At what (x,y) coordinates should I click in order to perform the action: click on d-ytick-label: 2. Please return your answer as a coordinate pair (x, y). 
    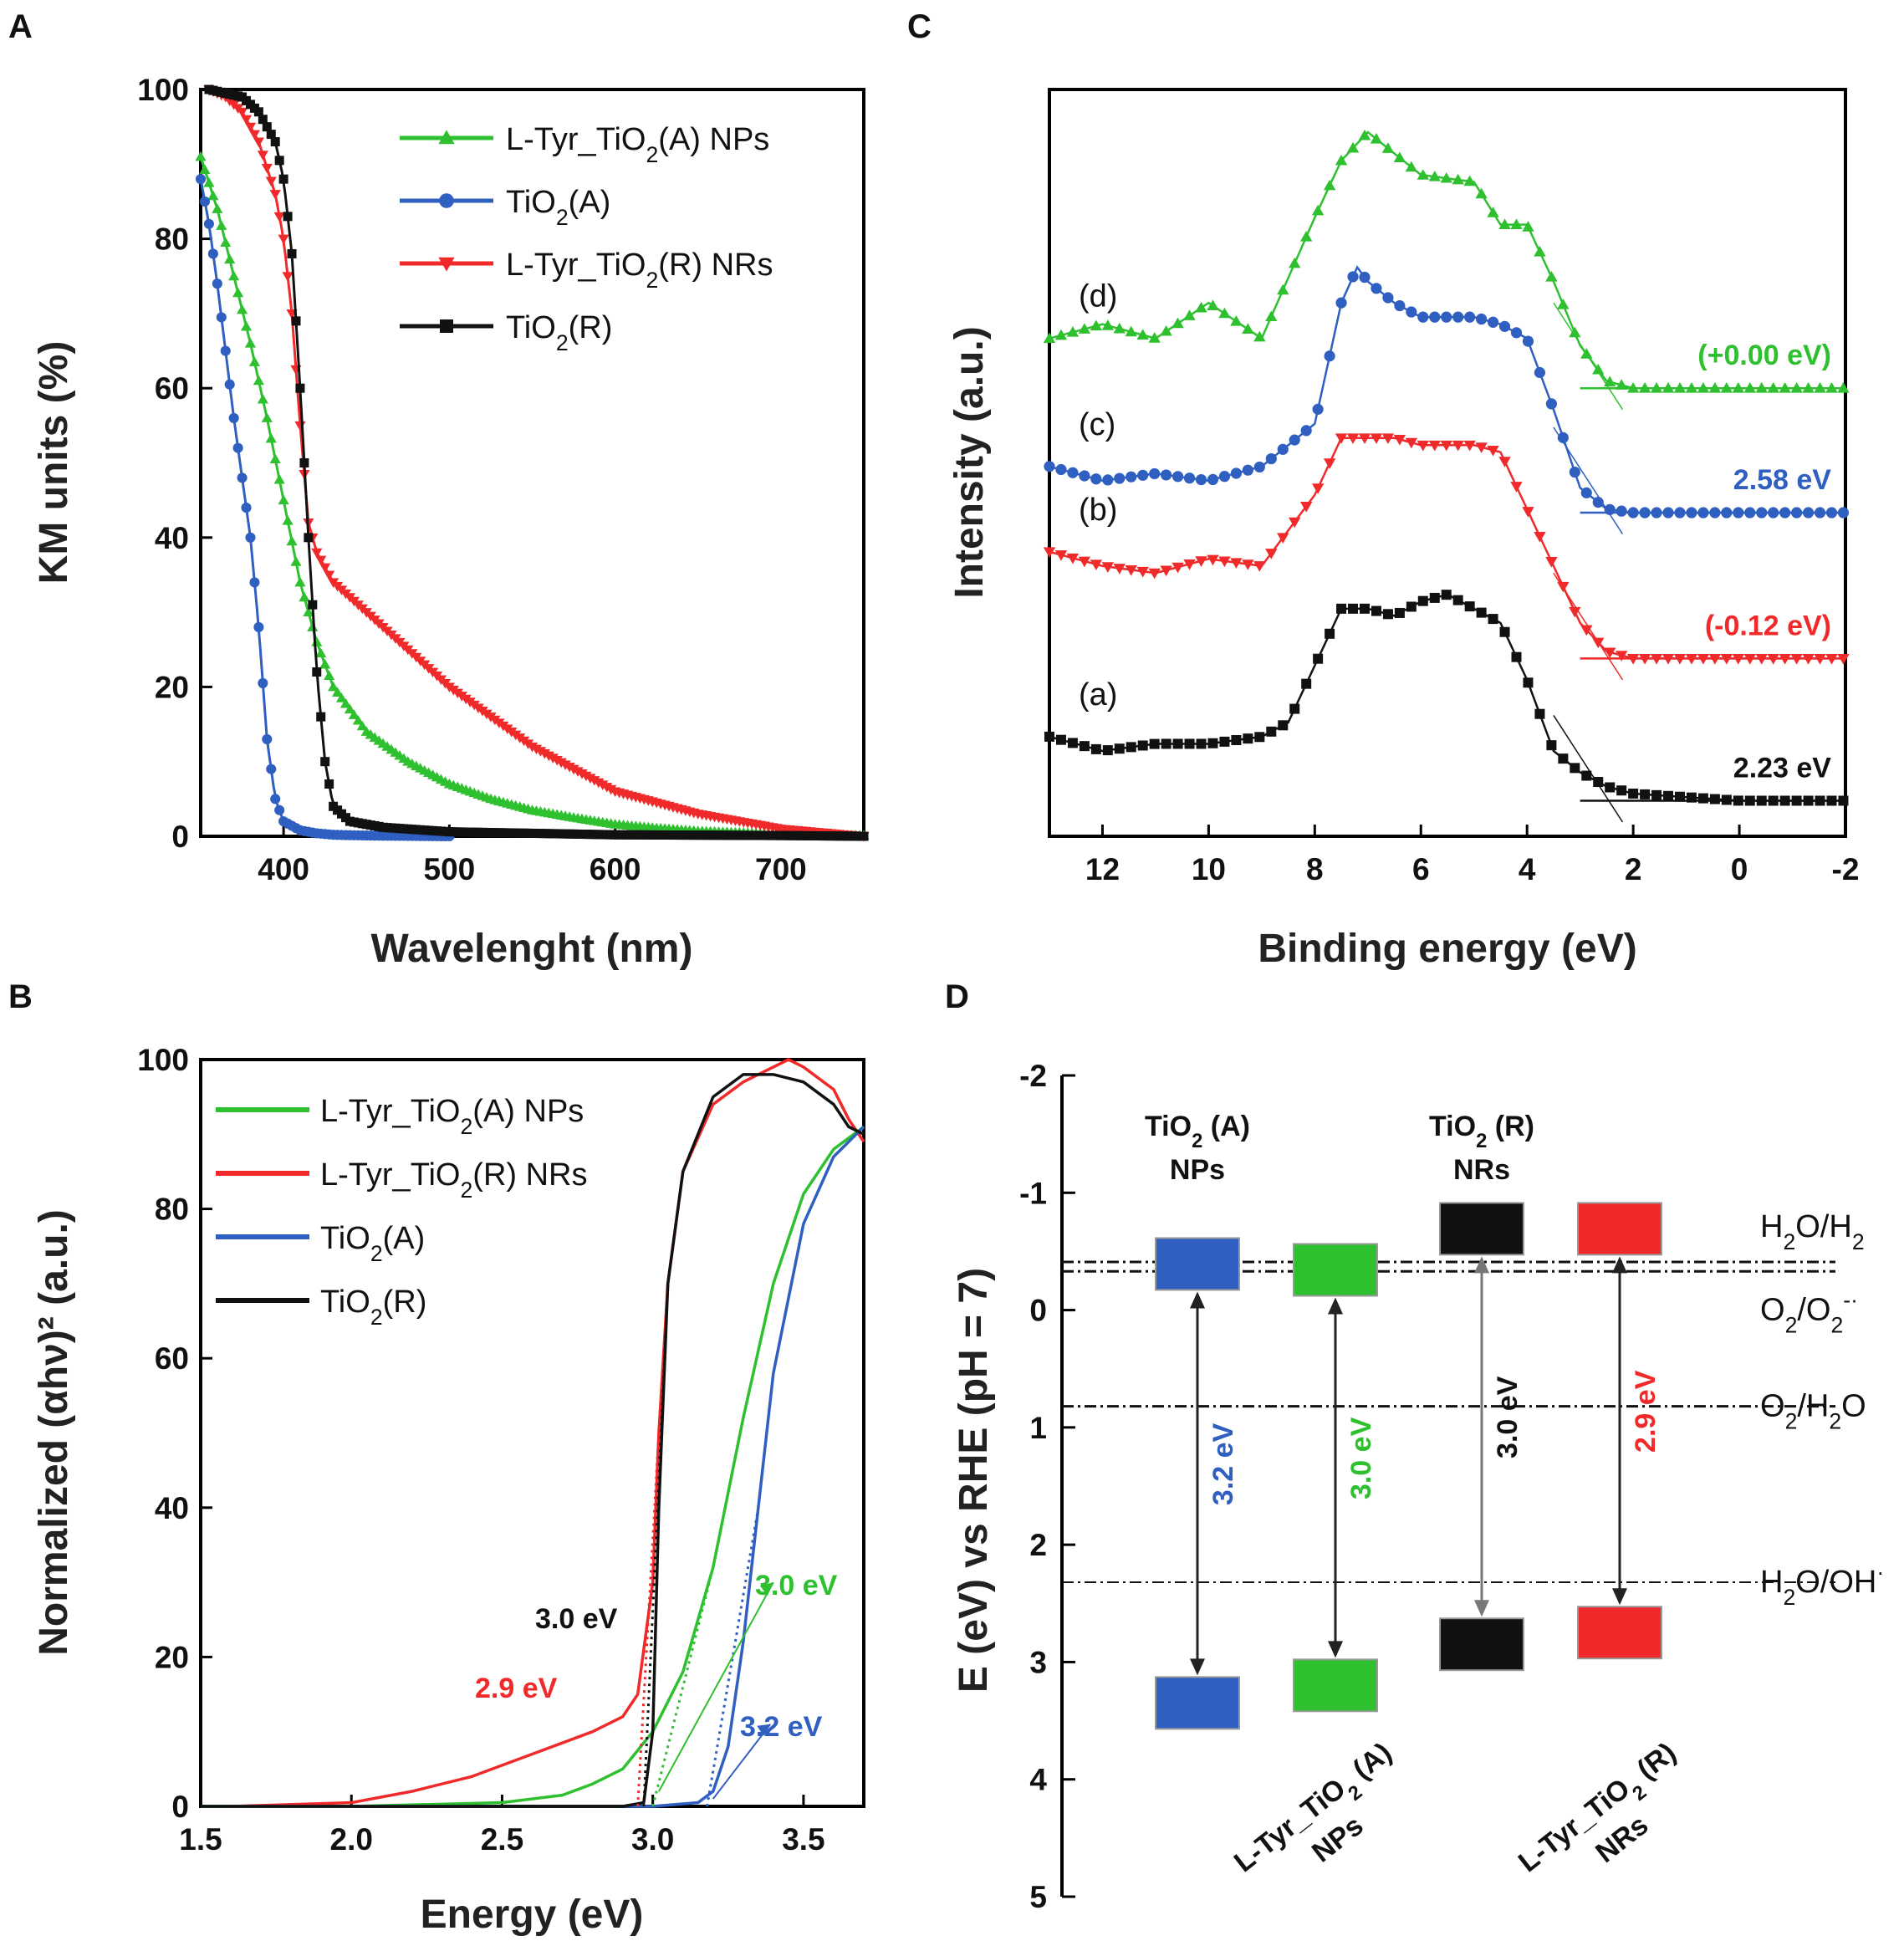
    Looking at the image, I should click on (1038, 1545).